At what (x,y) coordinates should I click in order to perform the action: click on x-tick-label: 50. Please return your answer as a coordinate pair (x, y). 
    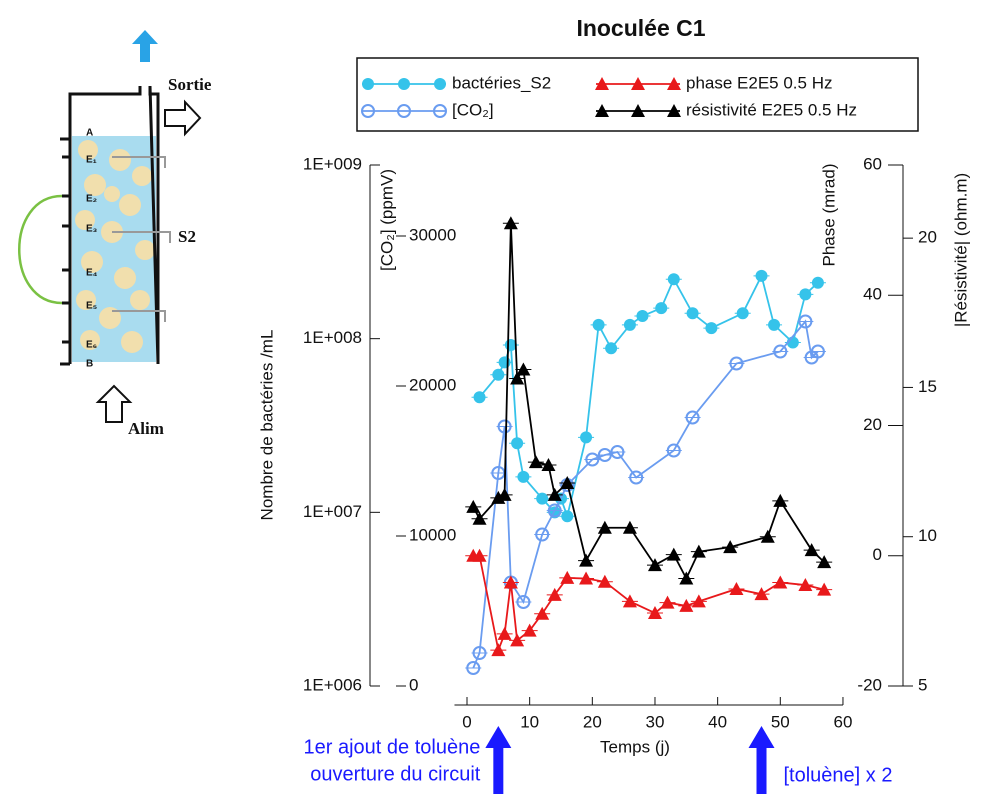
    Looking at the image, I should click on (780, 721).